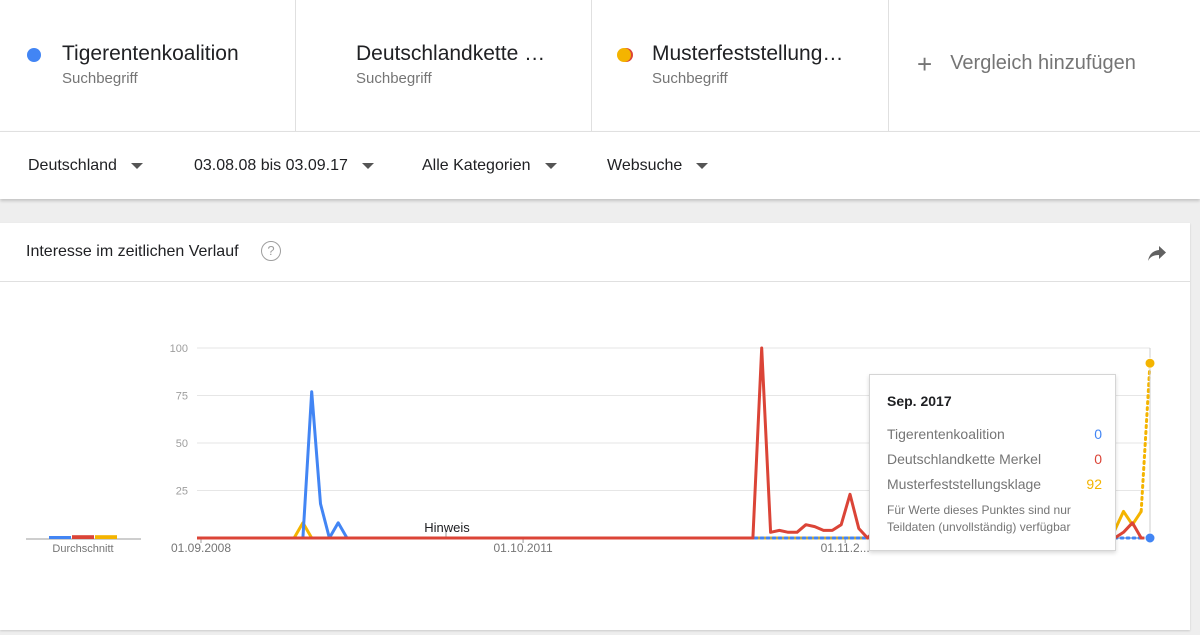  Describe the element at coordinates (964, 459) in the screenshot. I see `tooltip-term: Deutschlandkette Merkel` at that location.